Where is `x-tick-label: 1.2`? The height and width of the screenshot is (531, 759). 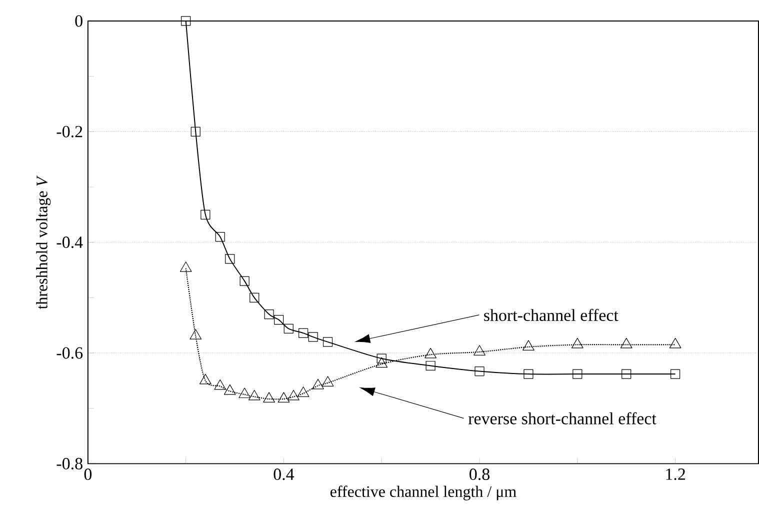 x-tick-label: 1.2 is located at coordinates (675, 474).